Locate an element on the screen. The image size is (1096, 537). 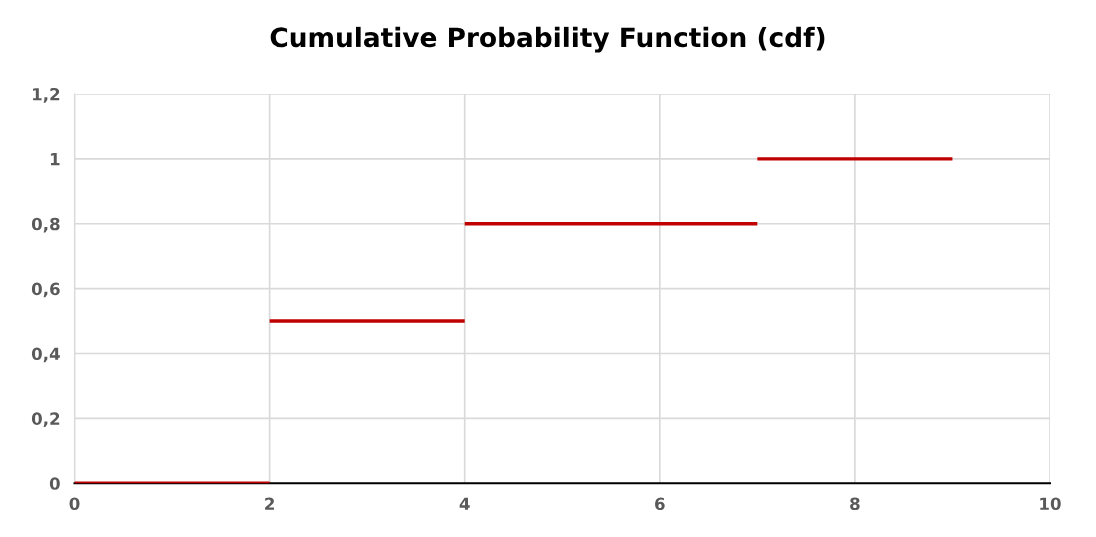
y-tick-label: 0,6 is located at coordinates (45, 290).